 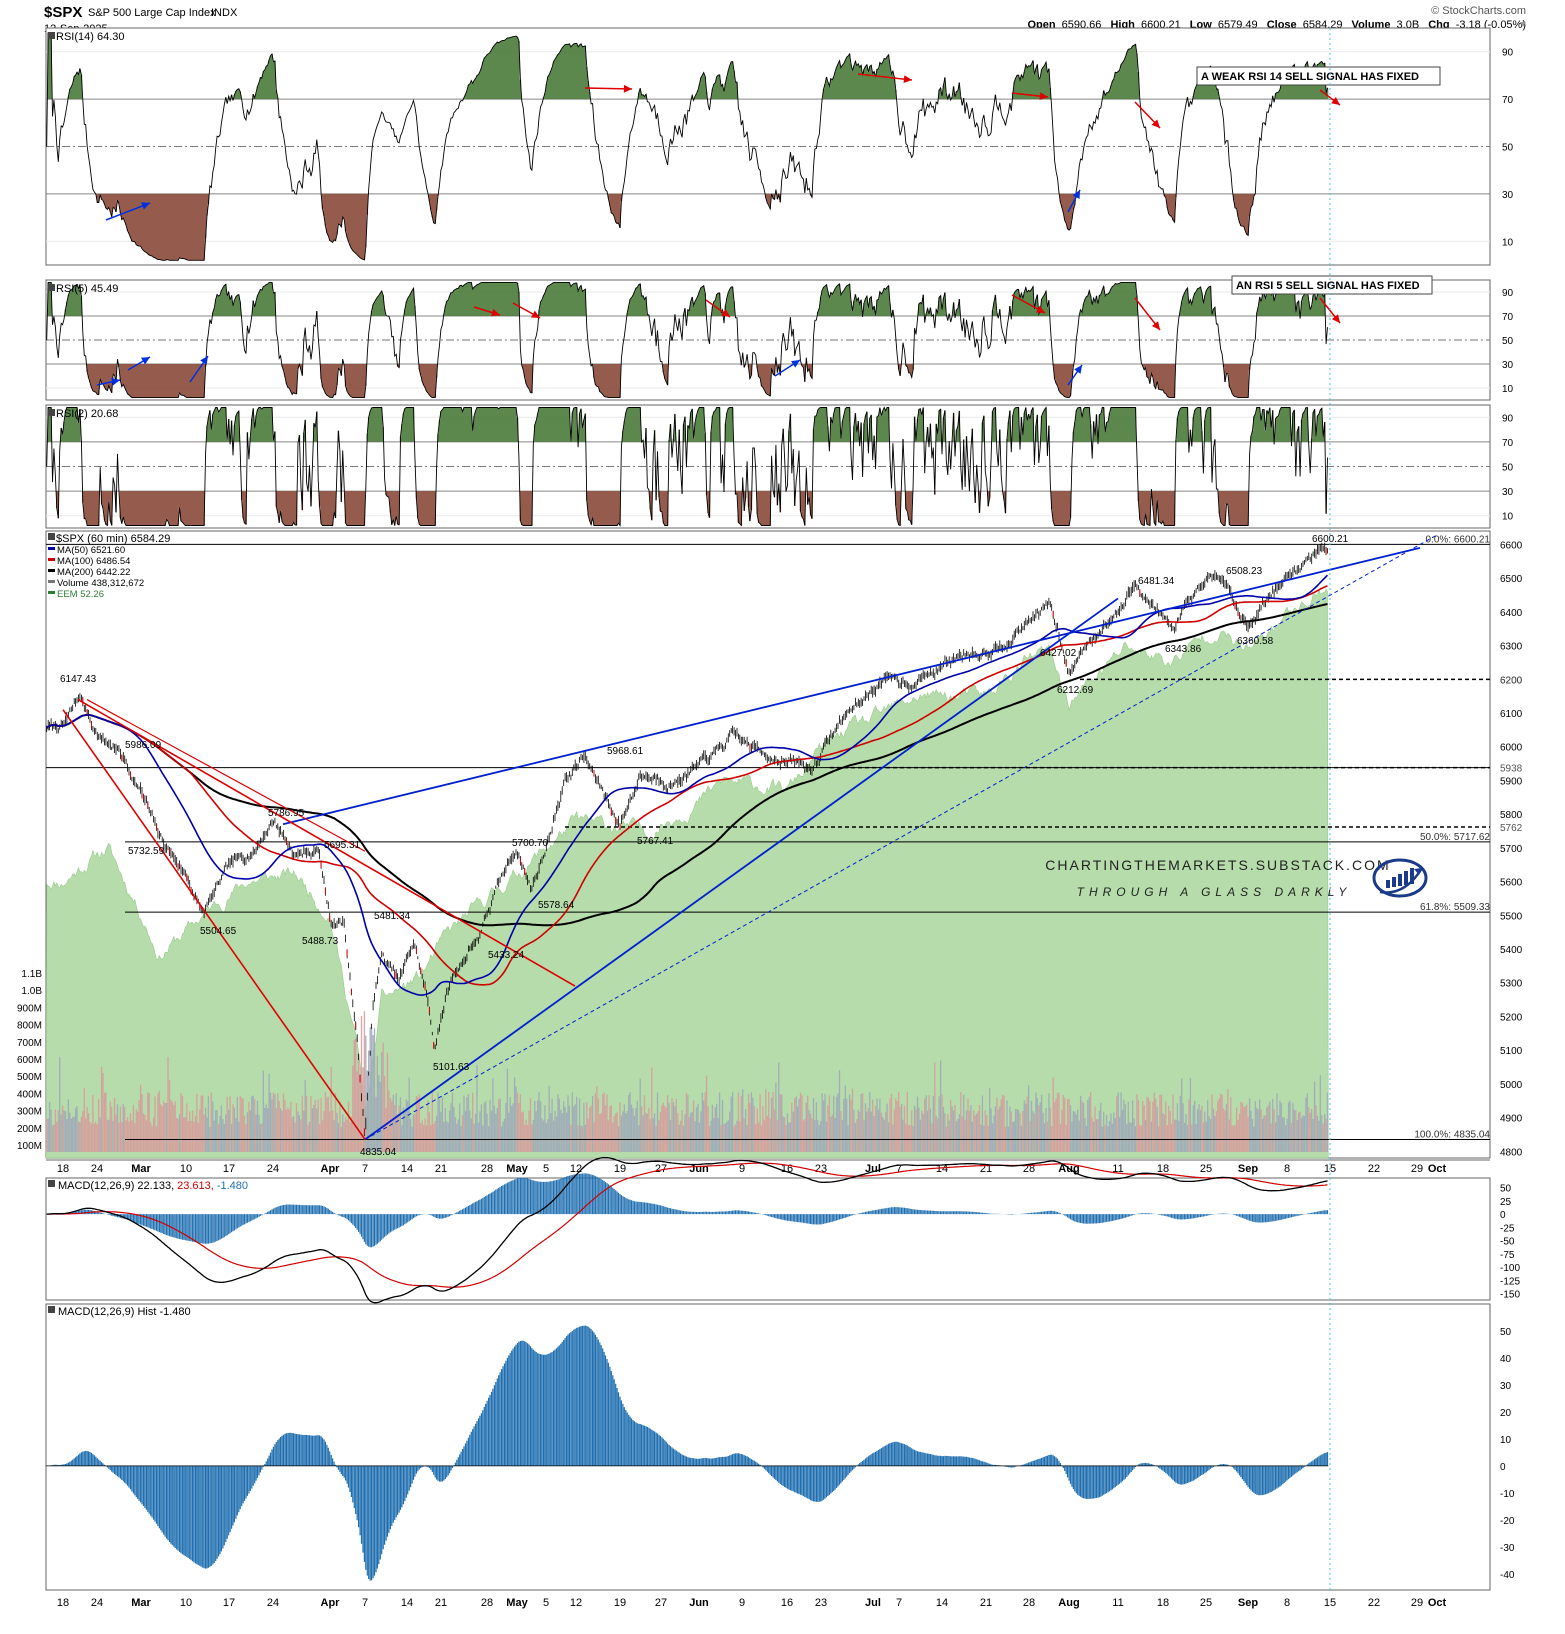 What do you see at coordinates (195, 1186) in the screenshot?
I see `macd-signal-value: 23.613,` at bounding box center [195, 1186].